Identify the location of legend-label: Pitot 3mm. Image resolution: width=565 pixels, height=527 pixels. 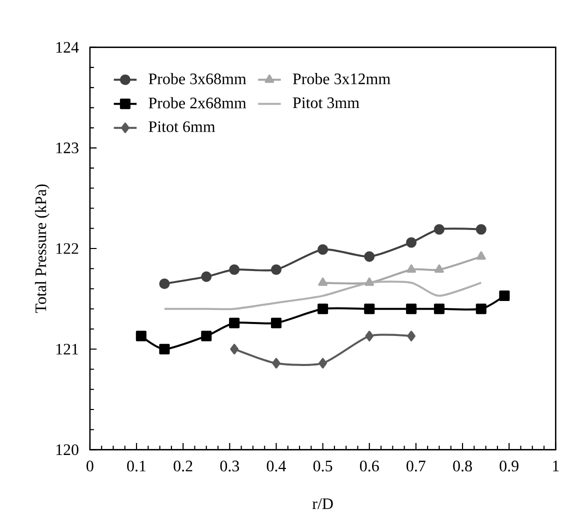
(326, 103).